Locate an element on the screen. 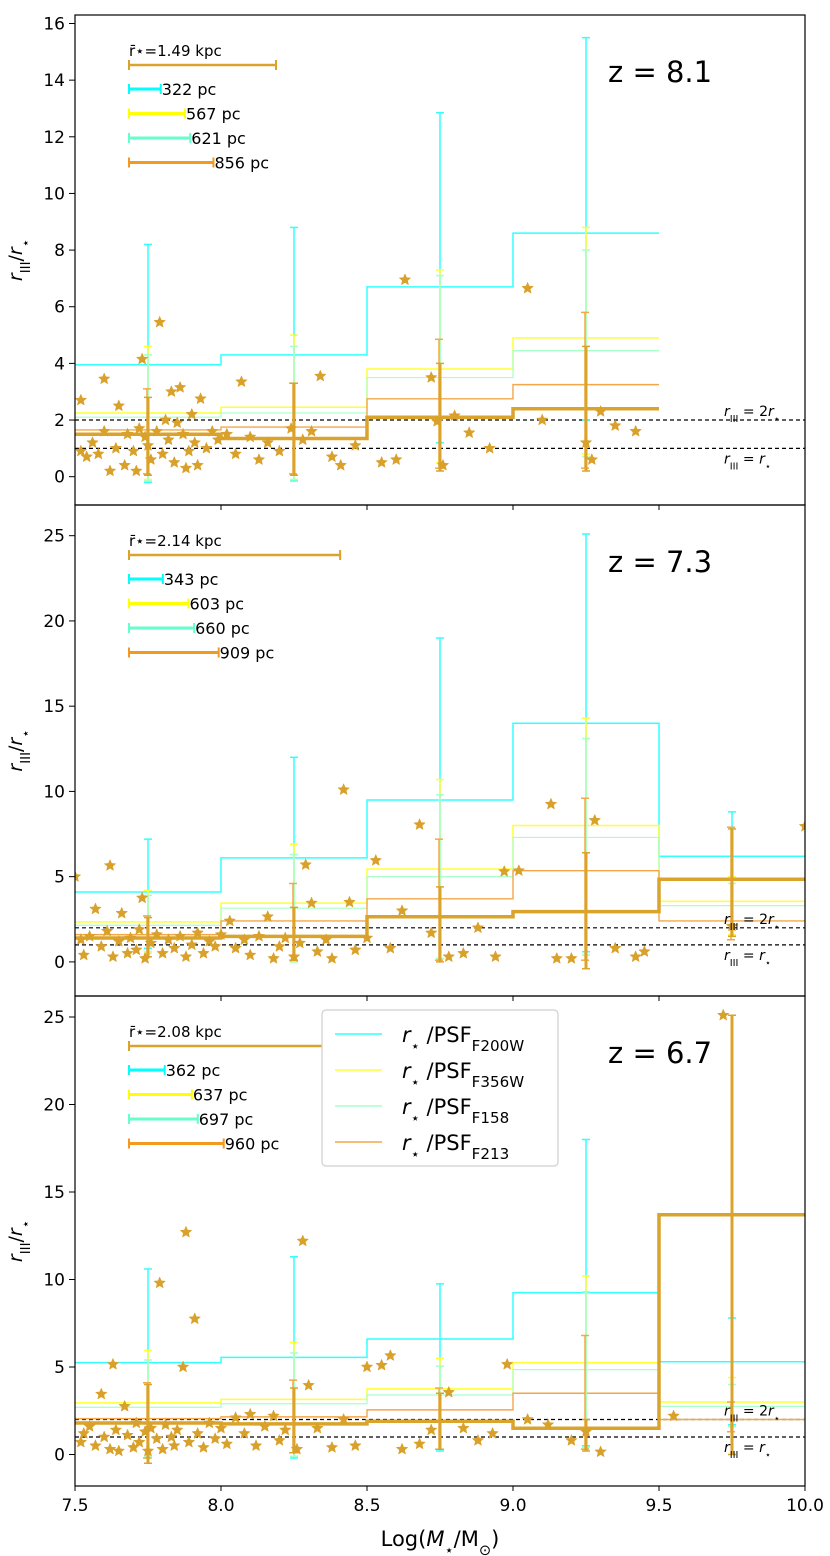 The width and height of the screenshot is (830, 1556). x-tick-label: 9.5 is located at coordinates (658, 1506).